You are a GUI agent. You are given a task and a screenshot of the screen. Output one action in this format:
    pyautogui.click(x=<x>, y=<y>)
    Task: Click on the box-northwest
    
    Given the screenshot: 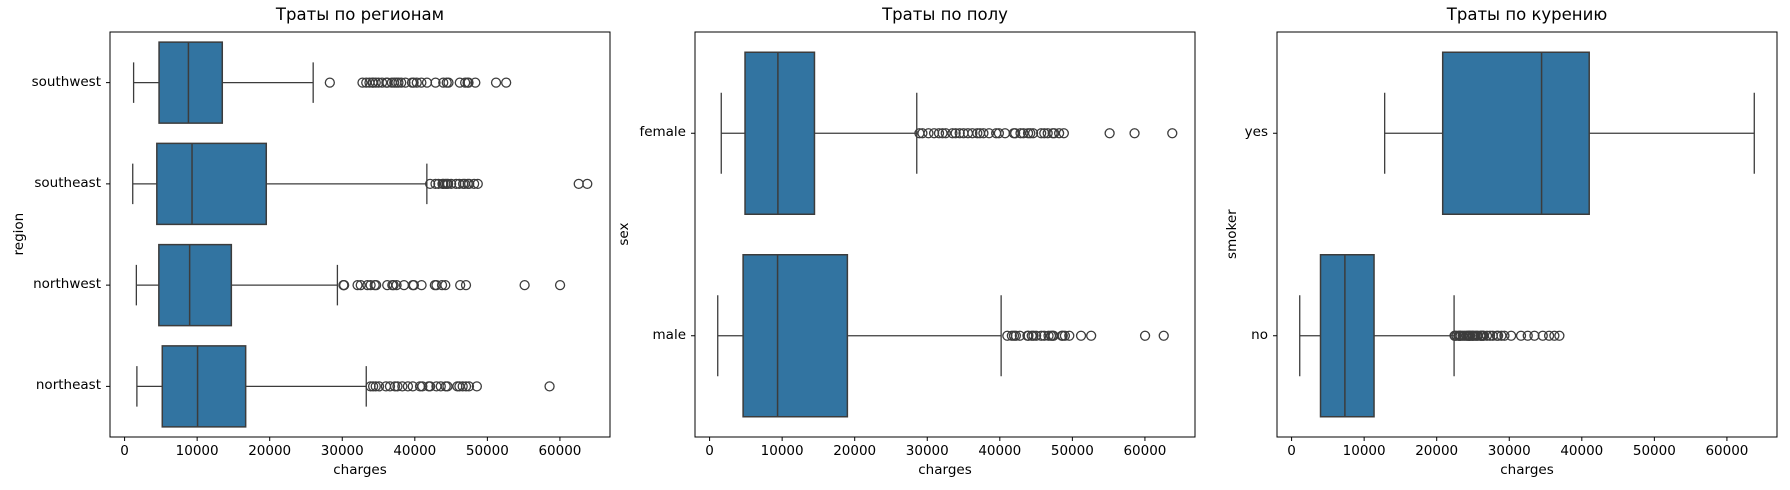 What is the action you would take?
    pyautogui.click(x=195, y=285)
    